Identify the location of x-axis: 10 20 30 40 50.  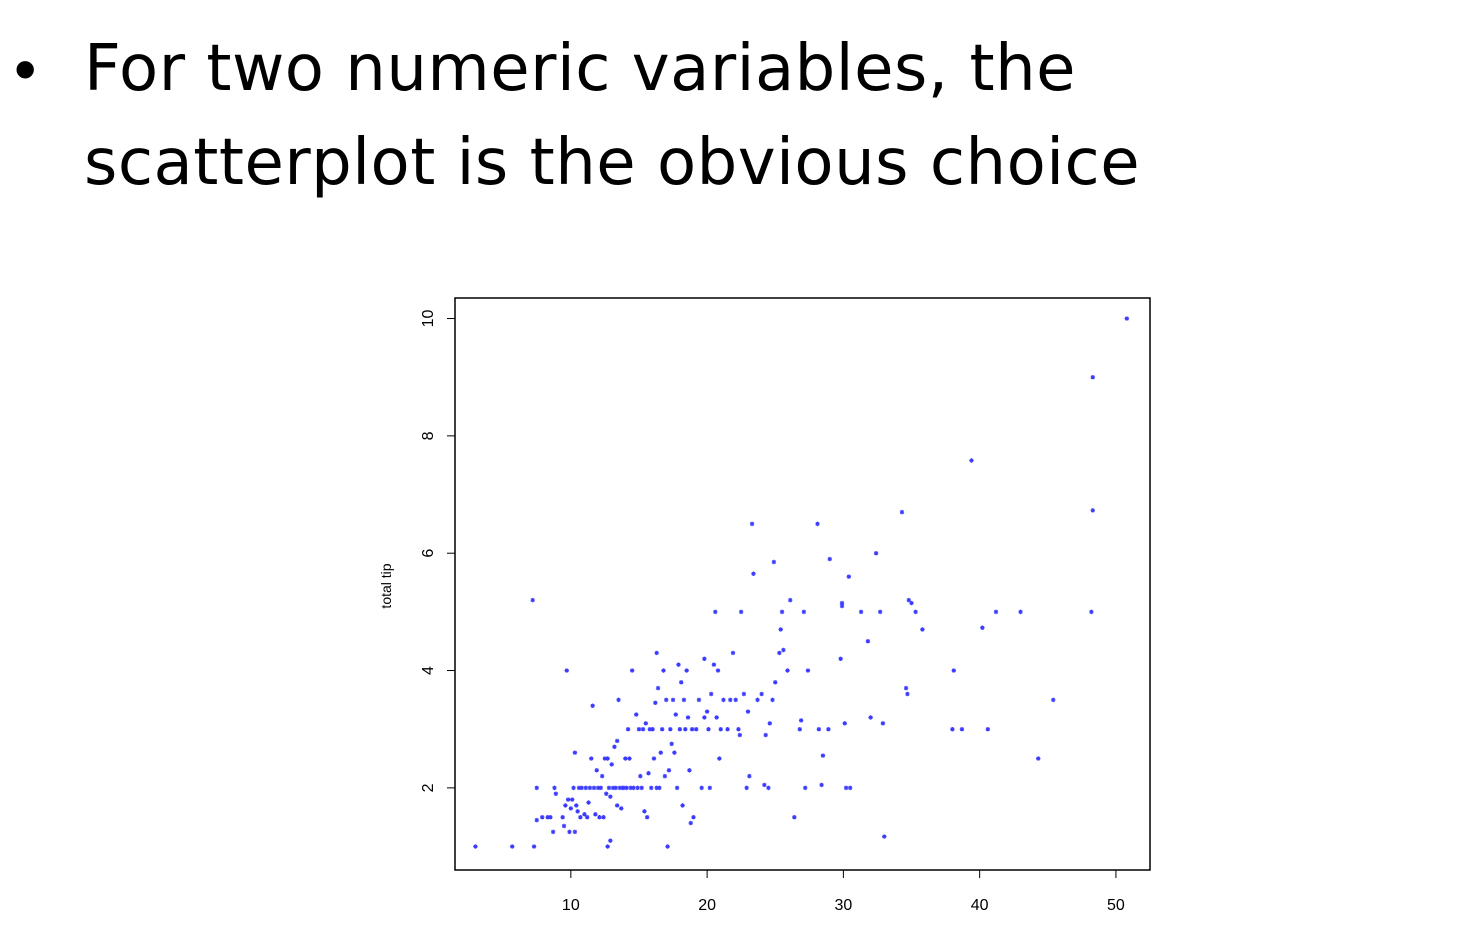
(843, 891).